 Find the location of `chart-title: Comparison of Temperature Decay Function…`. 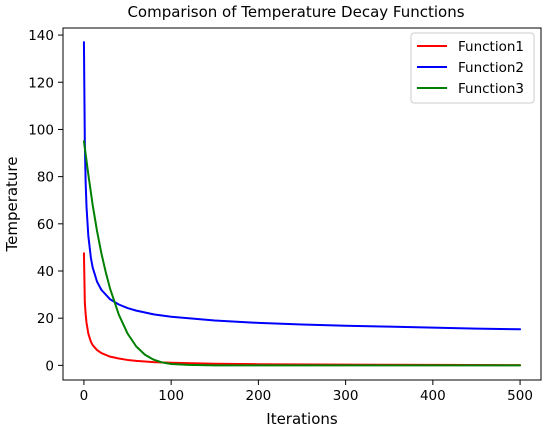

chart-title: Comparison of Temperature Decay Function… is located at coordinates (295, 12).